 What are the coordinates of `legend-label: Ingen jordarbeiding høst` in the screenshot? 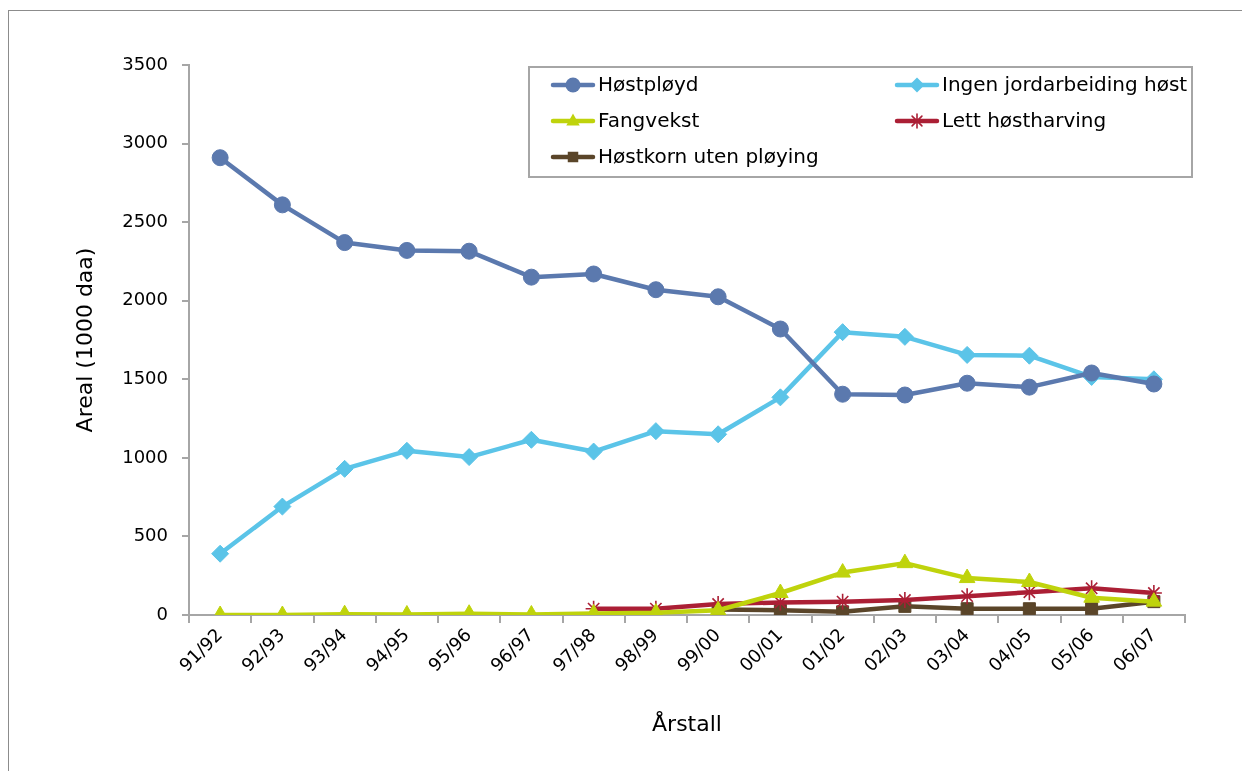 It's located at (1065, 84).